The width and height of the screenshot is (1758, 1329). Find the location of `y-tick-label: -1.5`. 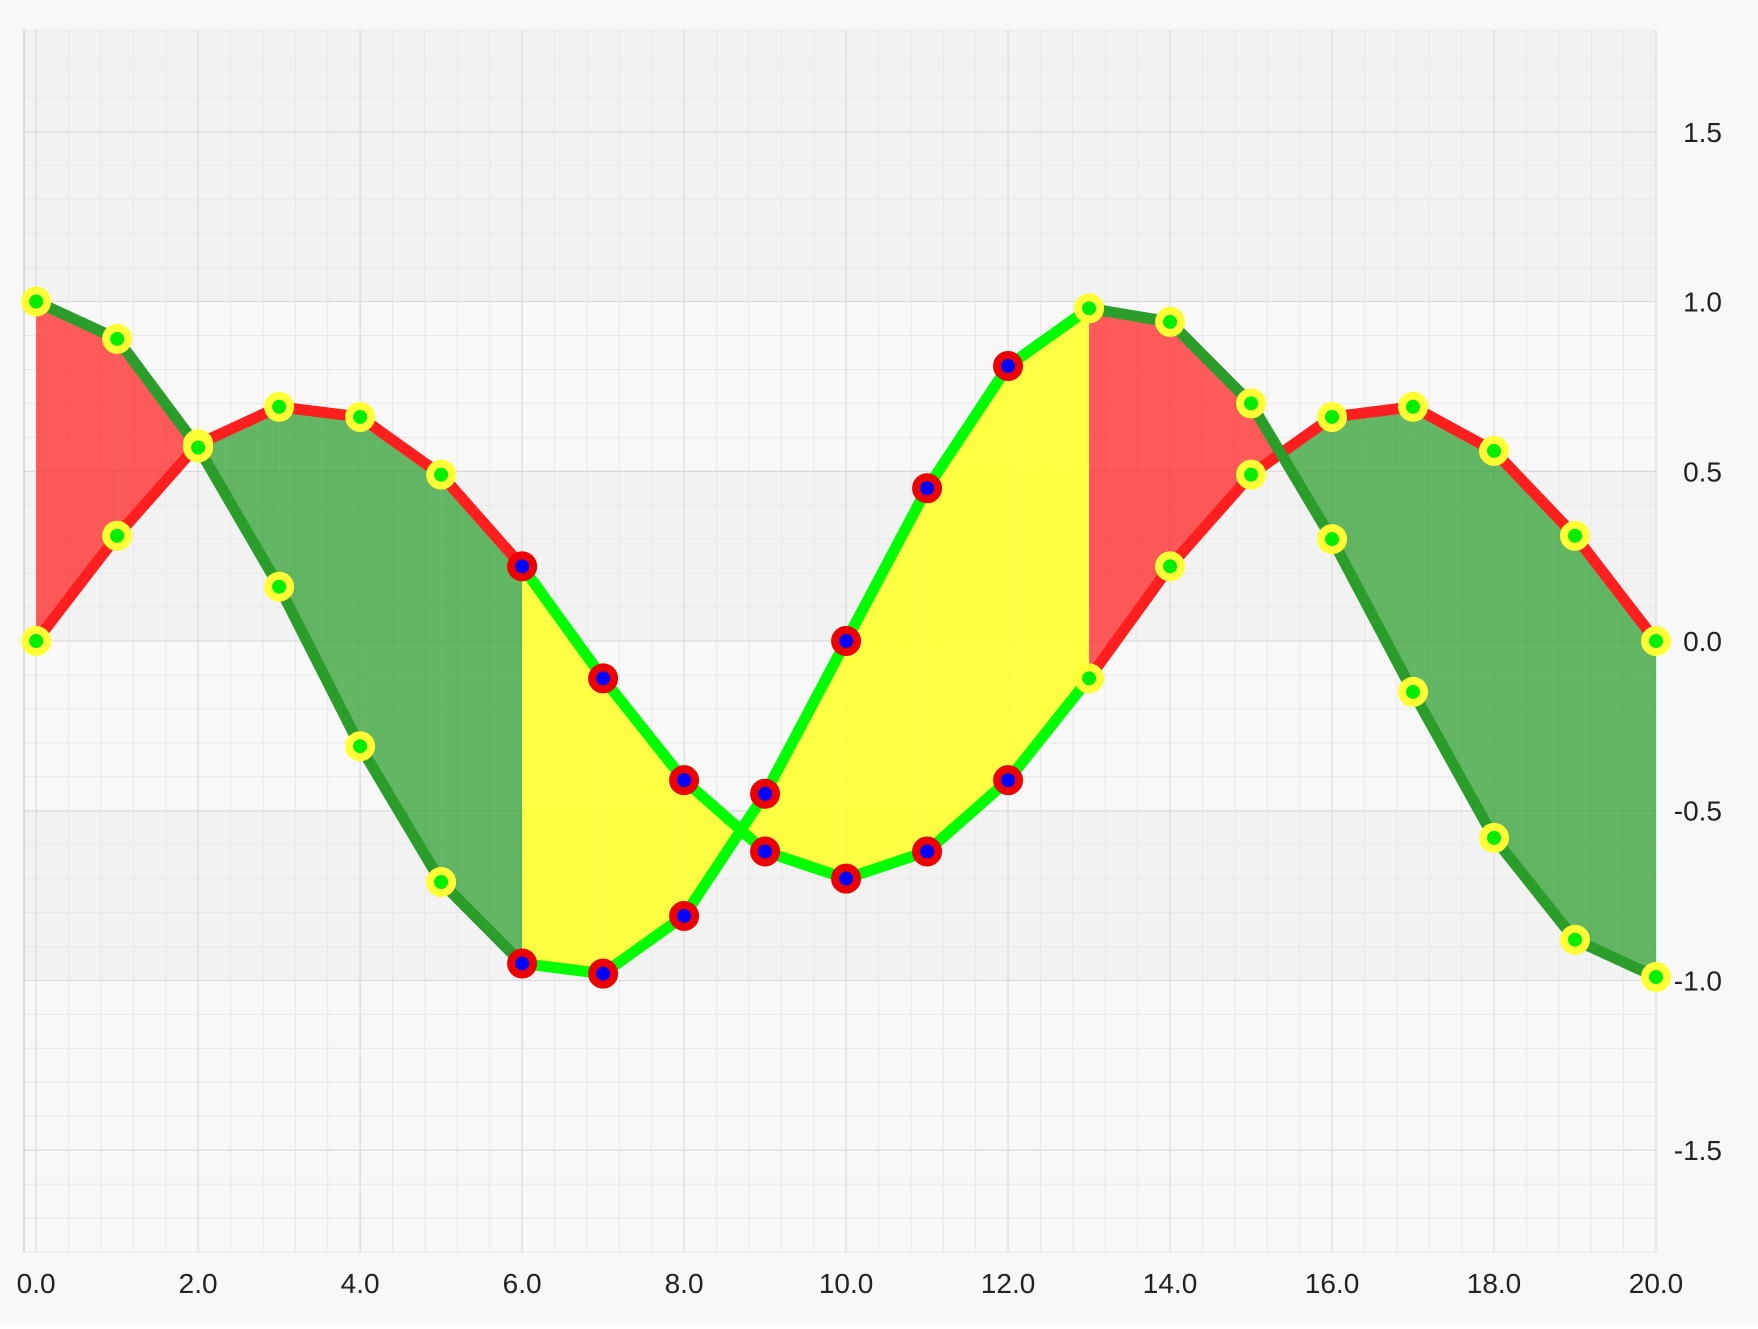

y-tick-label: -1.5 is located at coordinates (1698, 1150).